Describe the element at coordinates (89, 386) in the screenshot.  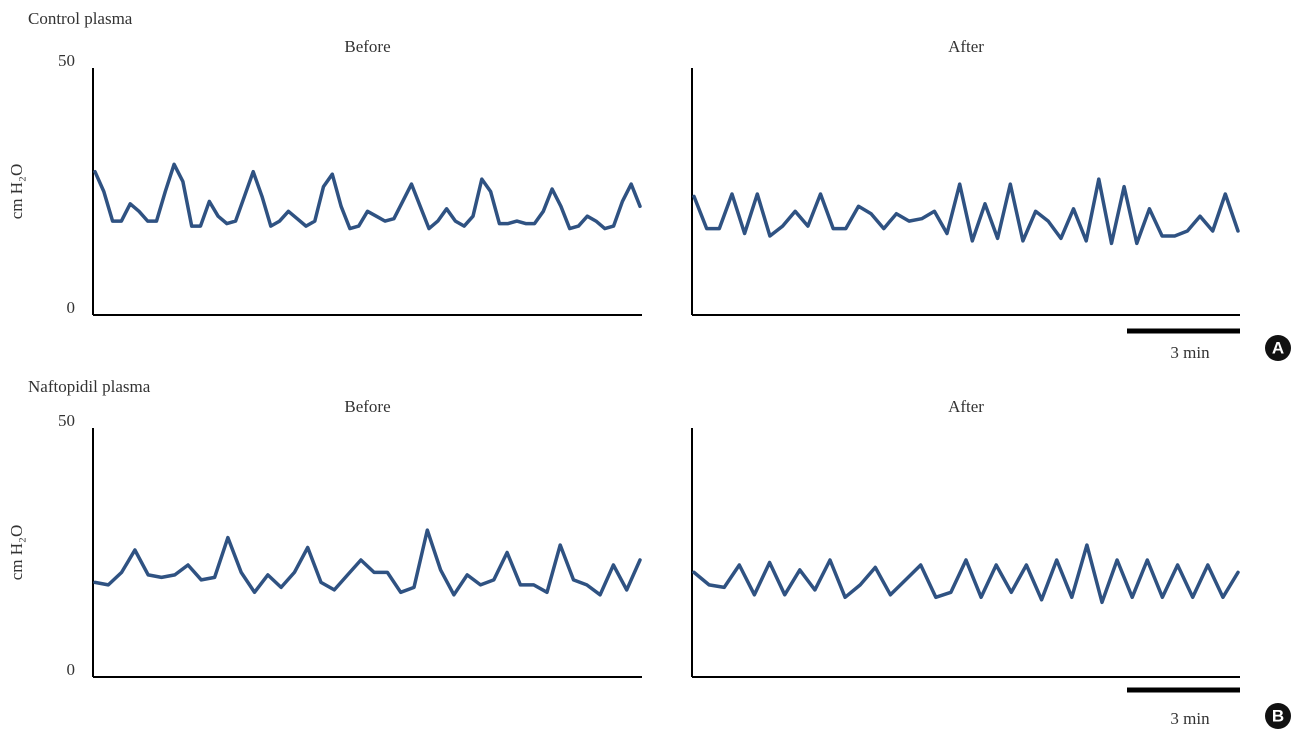
I see `section-title: Naftopidil plasma` at that location.